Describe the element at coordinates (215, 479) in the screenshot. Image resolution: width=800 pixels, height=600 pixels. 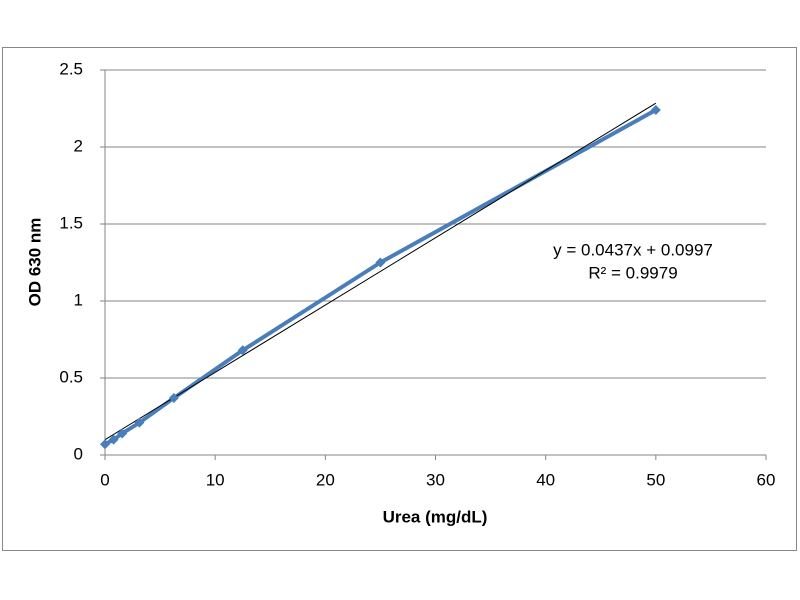
I see `x-tick-label: 10` at that location.